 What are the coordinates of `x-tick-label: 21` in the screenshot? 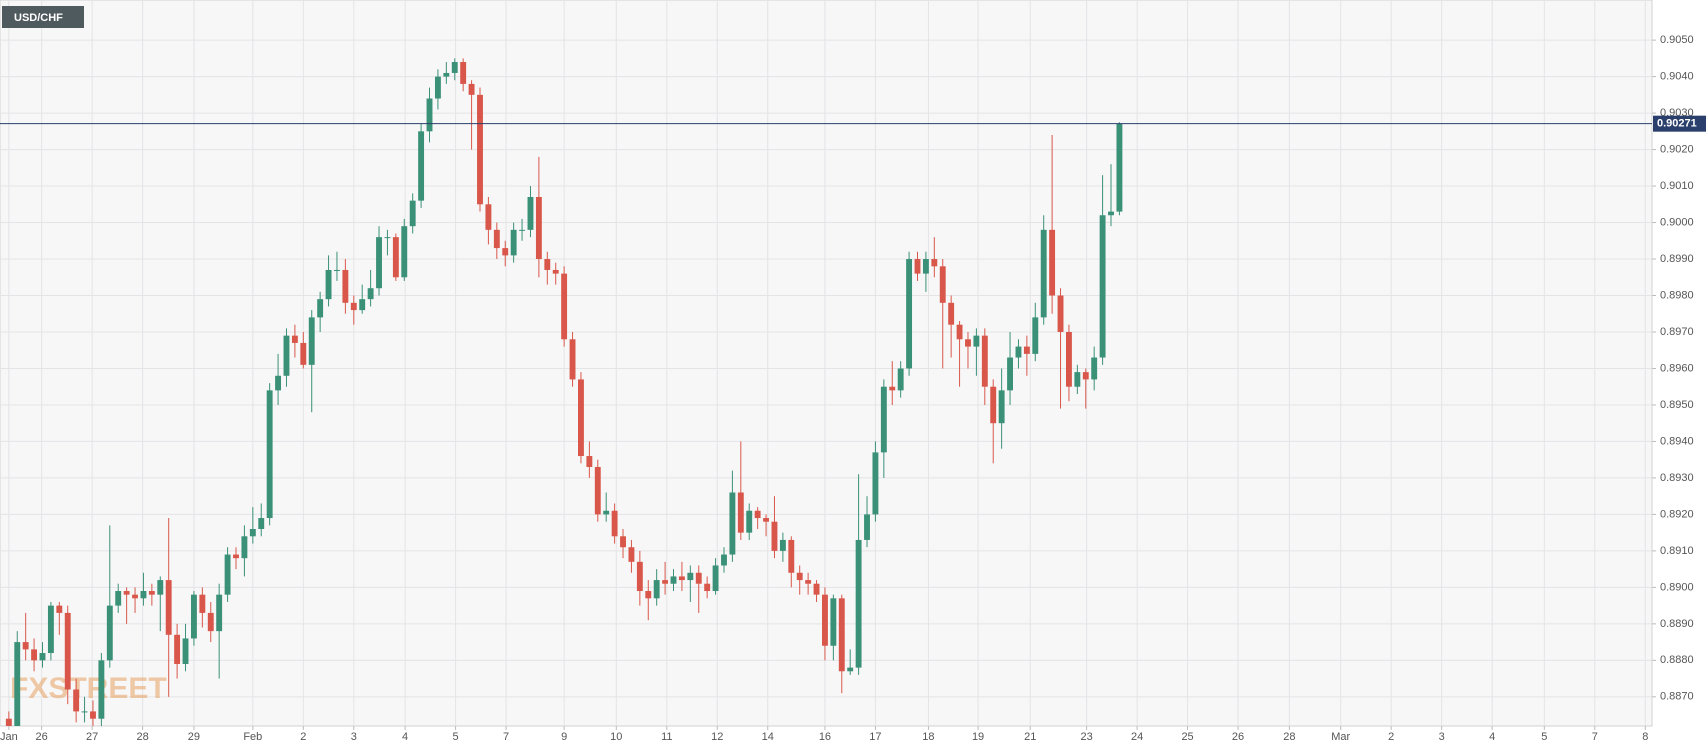 It's located at (1030, 737).